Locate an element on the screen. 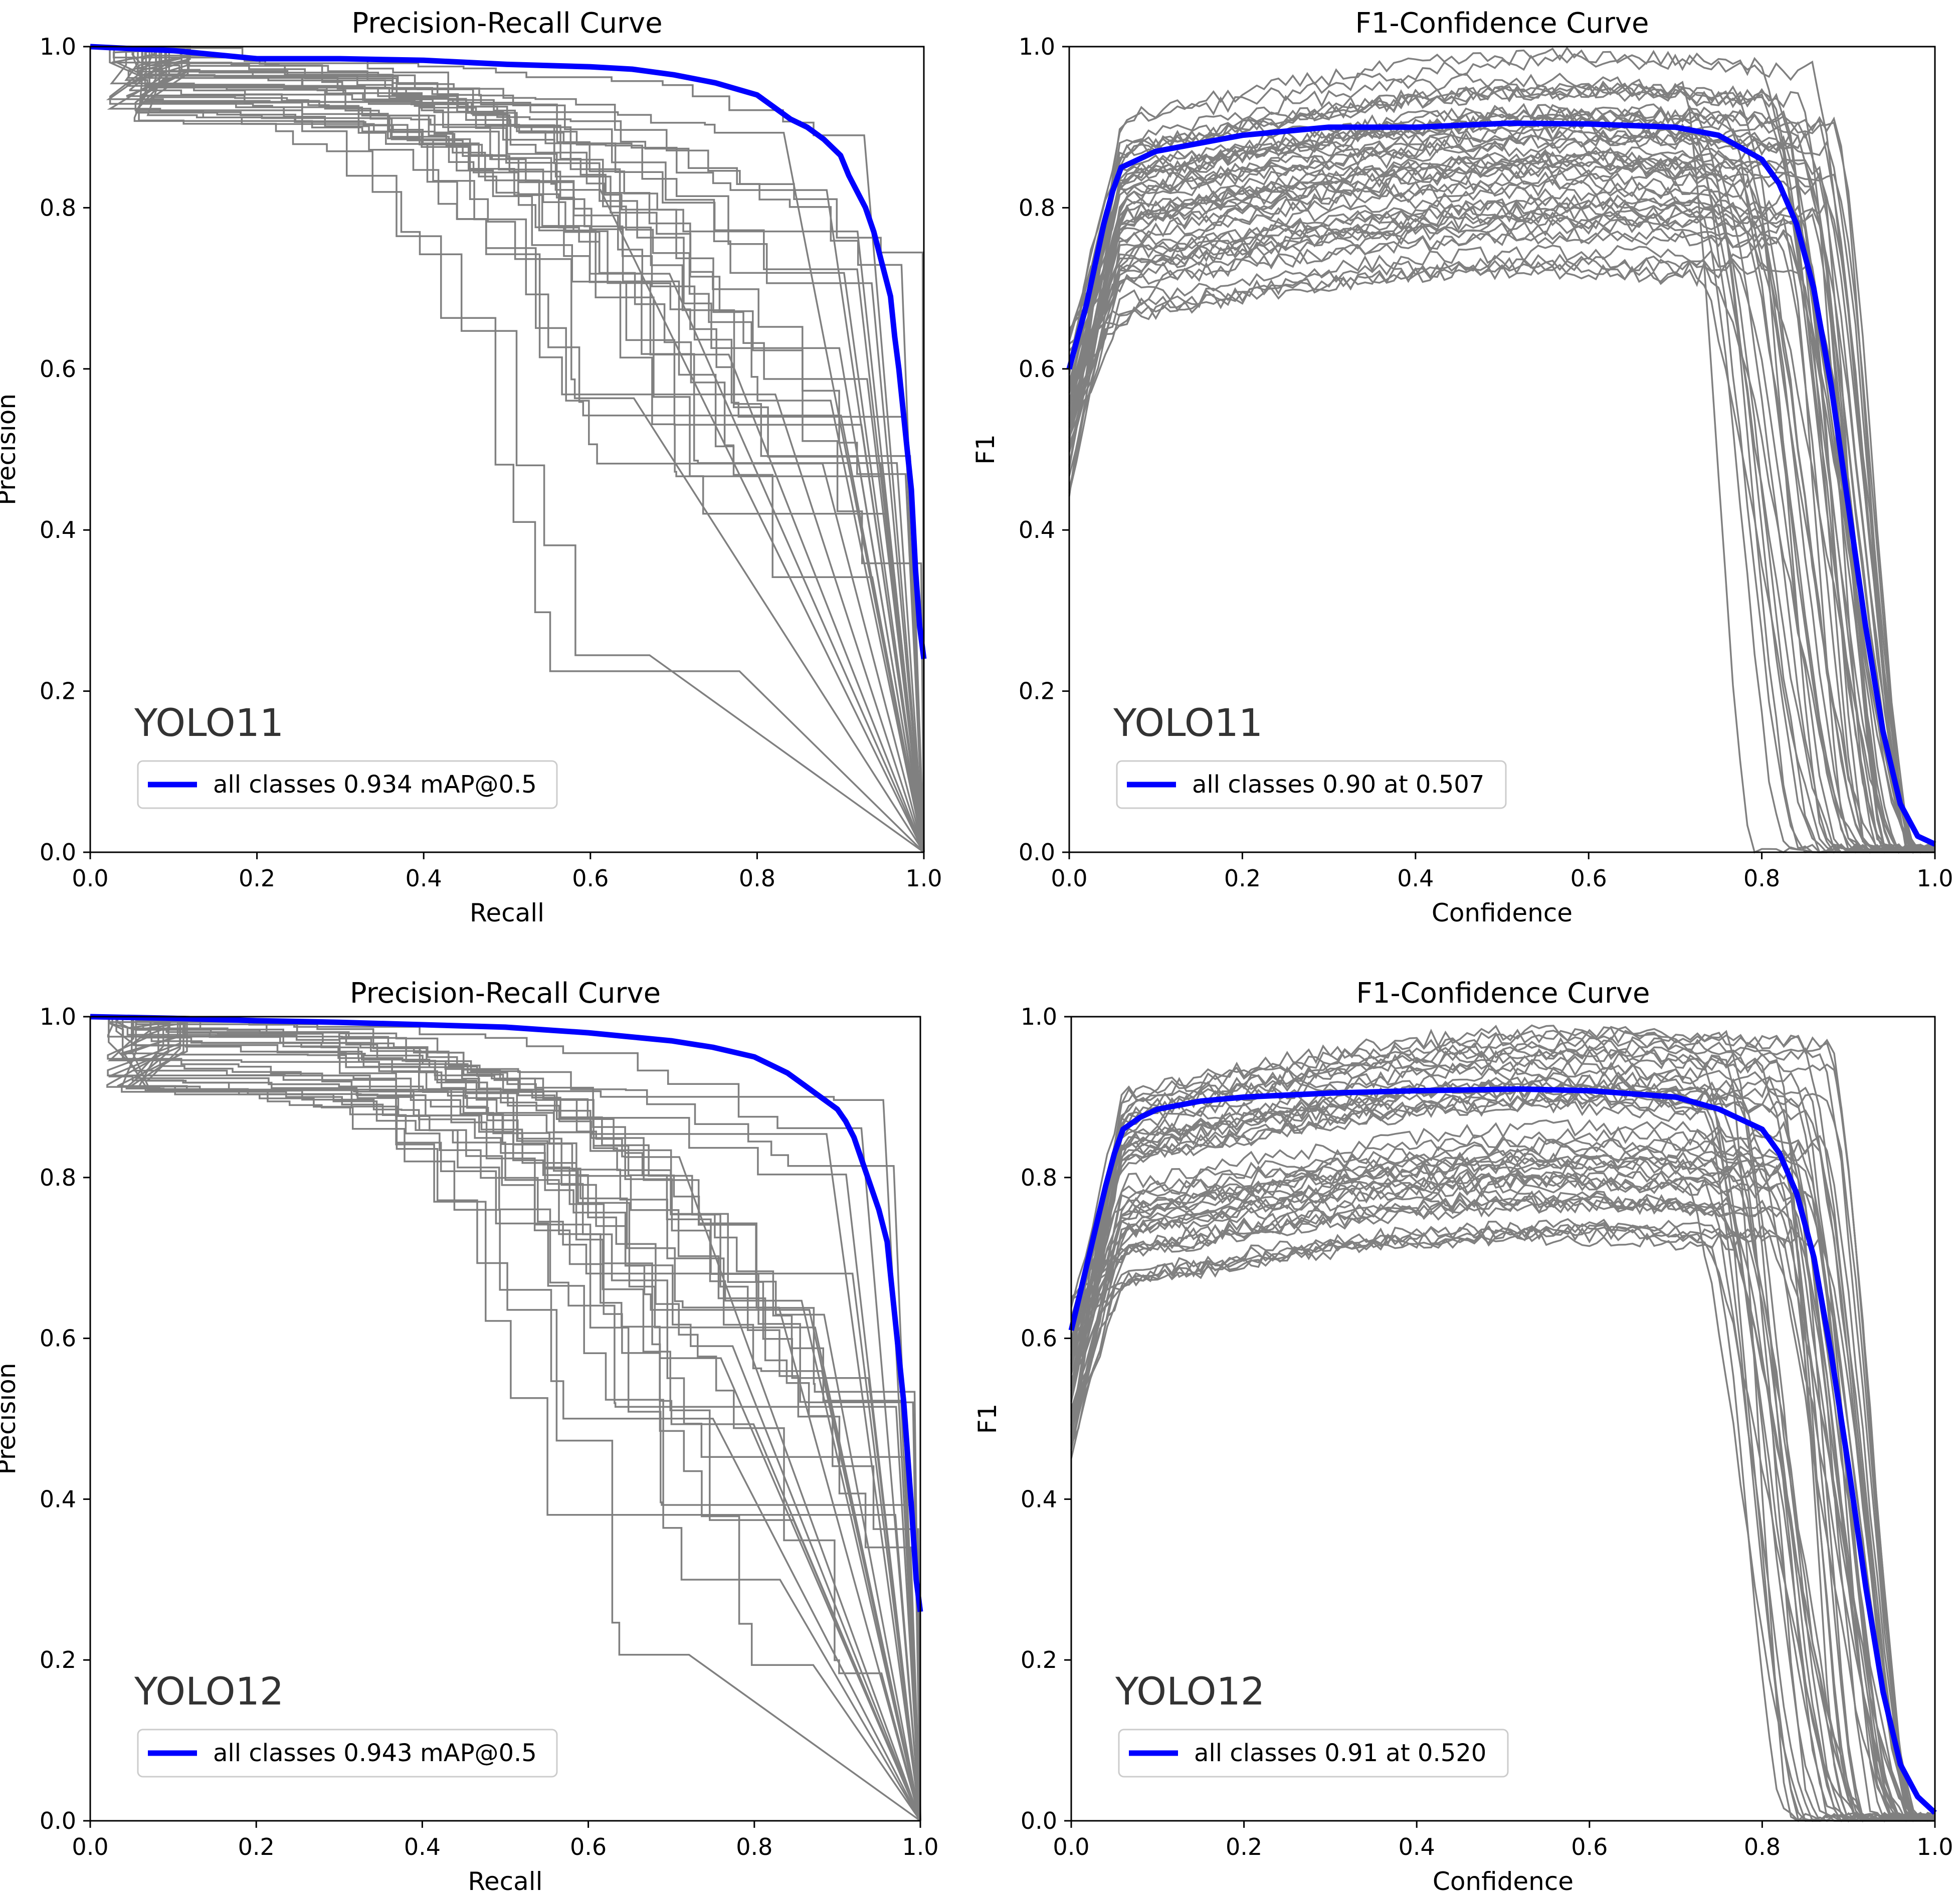  legend-label: all classes 0.934 mAP@0.5 is located at coordinates (375, 785).